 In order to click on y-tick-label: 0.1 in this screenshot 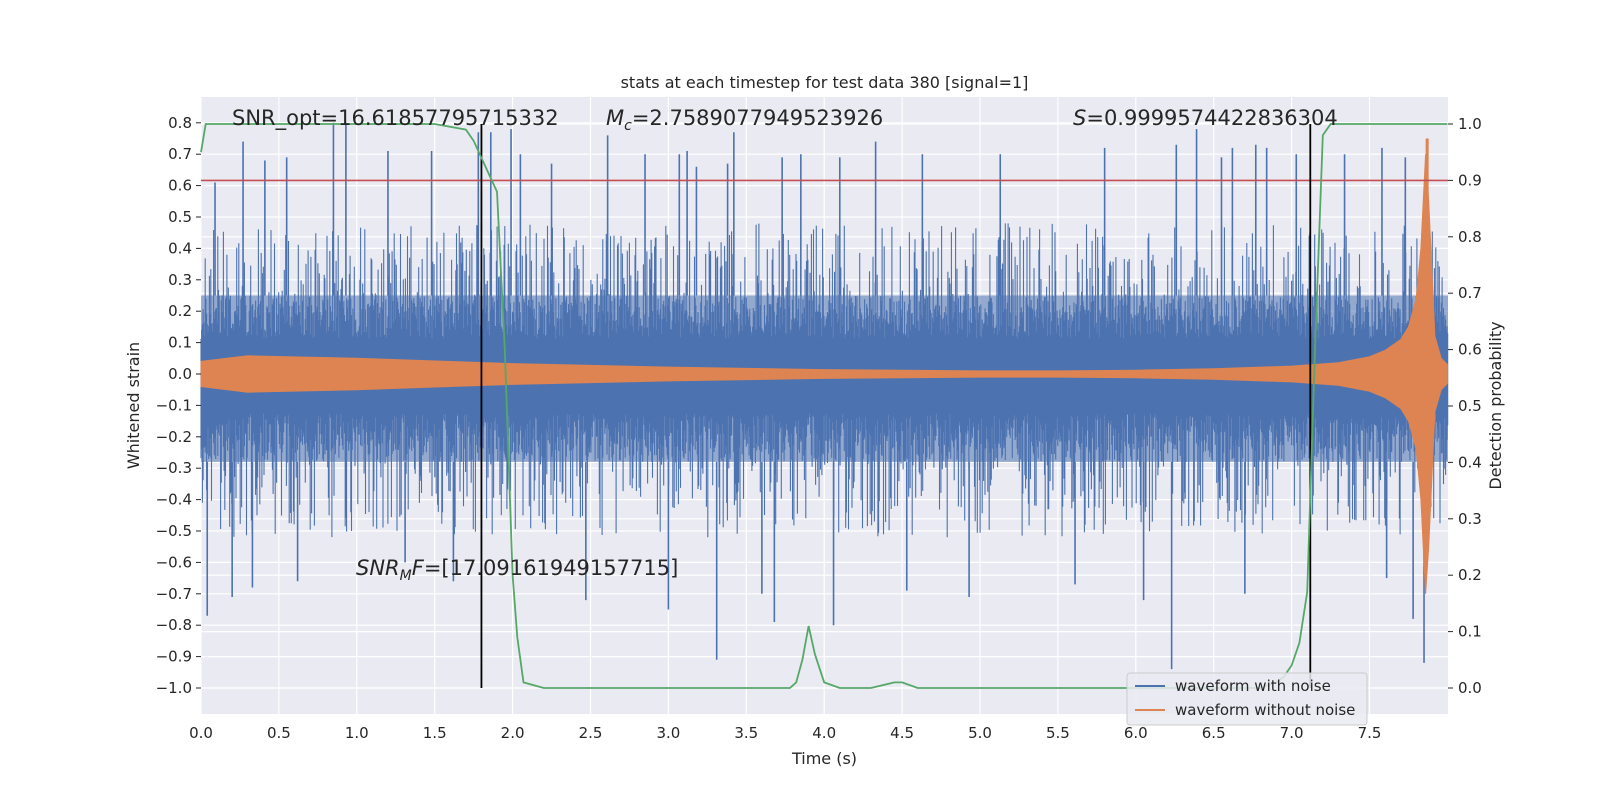, I will do `click(180, 343)`.